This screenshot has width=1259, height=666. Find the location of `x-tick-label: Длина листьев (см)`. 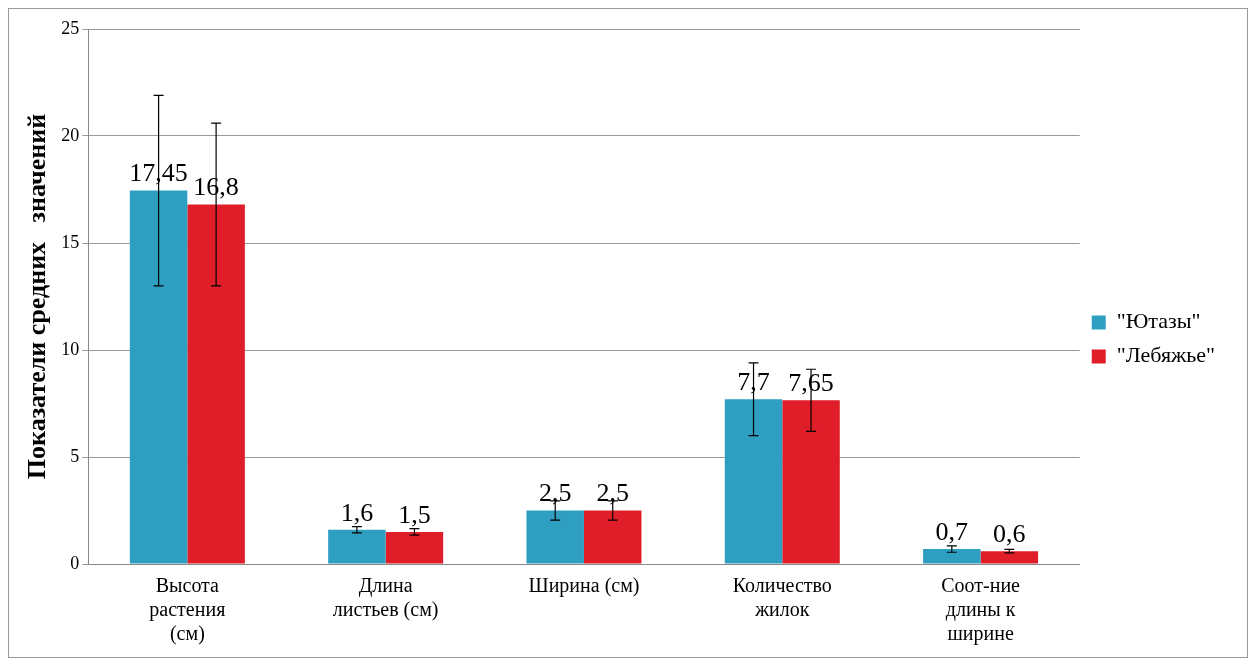

x-tick-label: Длина листьев (см) is located at coordinates (385, 598).